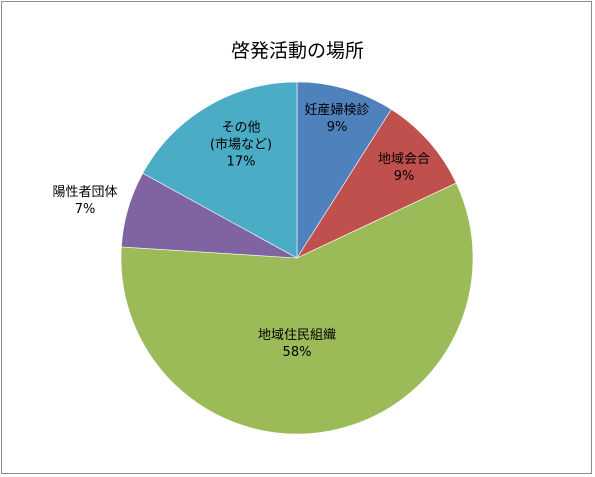  Describe the element at coordinates (241, 145) in the screenshot. I see `slice-category-label-4: (市場など)` at that location.